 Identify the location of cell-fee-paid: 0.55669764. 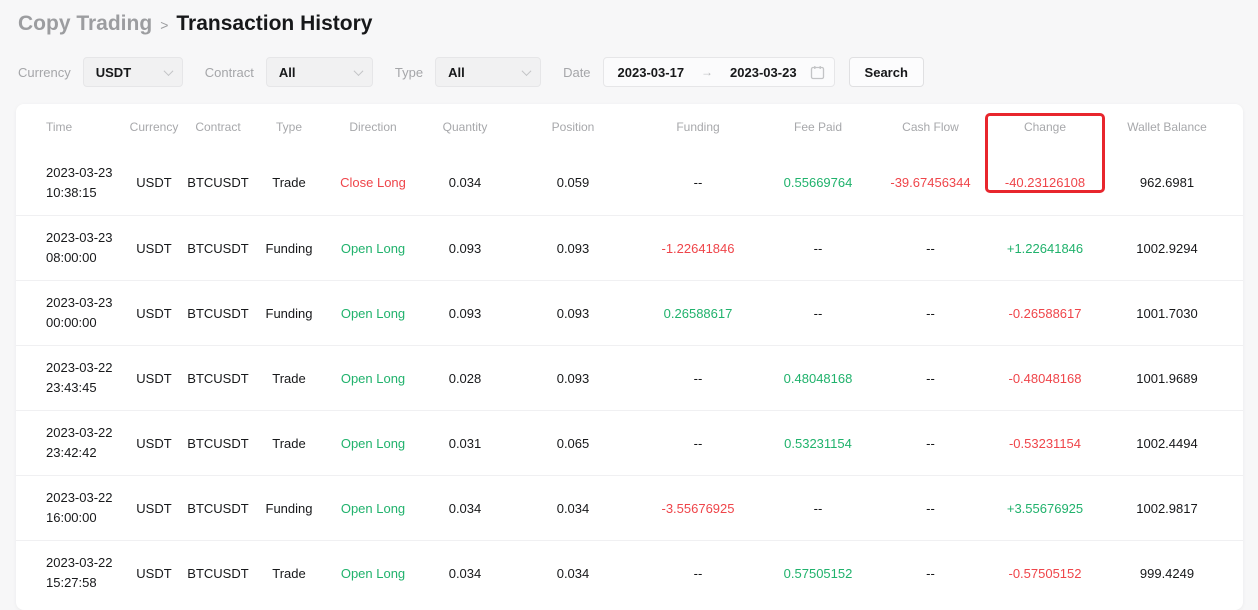
(818, 182).